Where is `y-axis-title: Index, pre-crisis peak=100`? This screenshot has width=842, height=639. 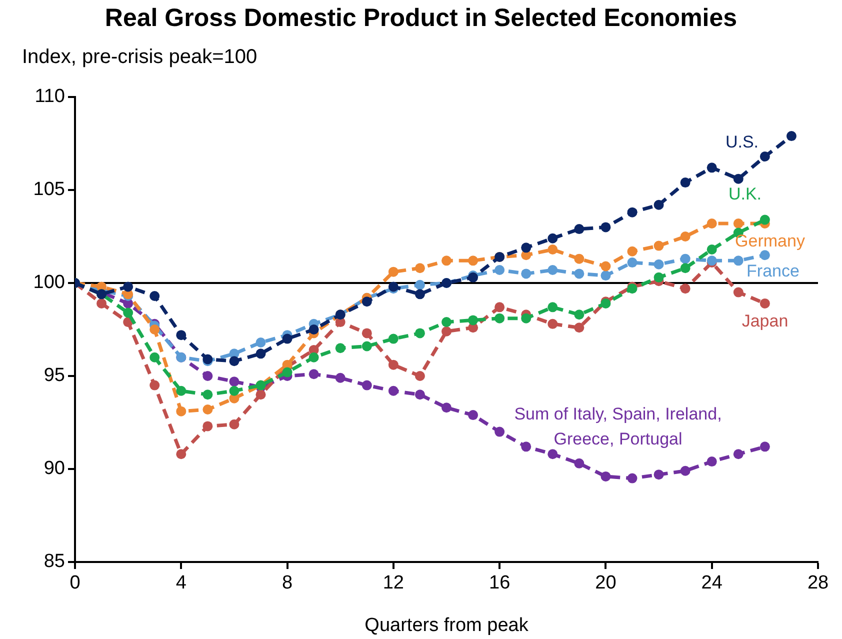 y-axis-title: Index, pre-crisis peak=100 is located at coordinates (140, 57).